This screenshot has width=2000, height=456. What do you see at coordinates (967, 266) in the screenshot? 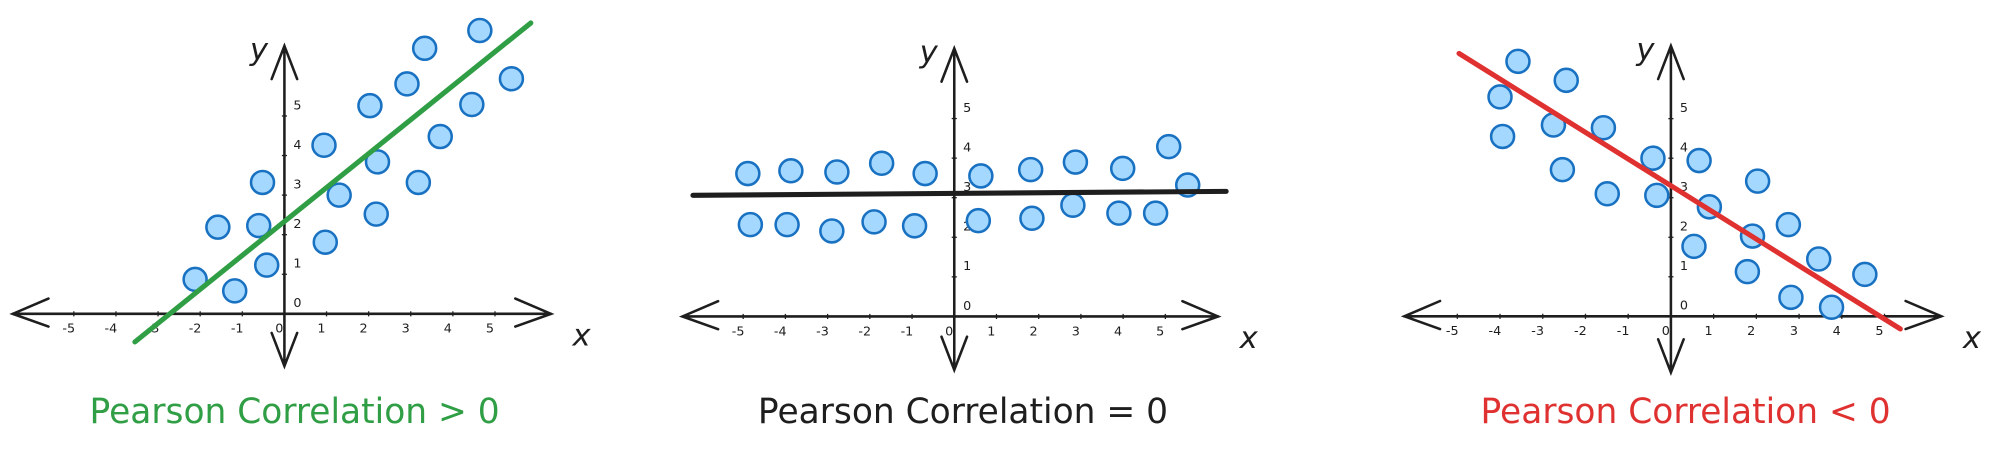
I see `y-tick-label: 1` at bounding box center [967, 266].